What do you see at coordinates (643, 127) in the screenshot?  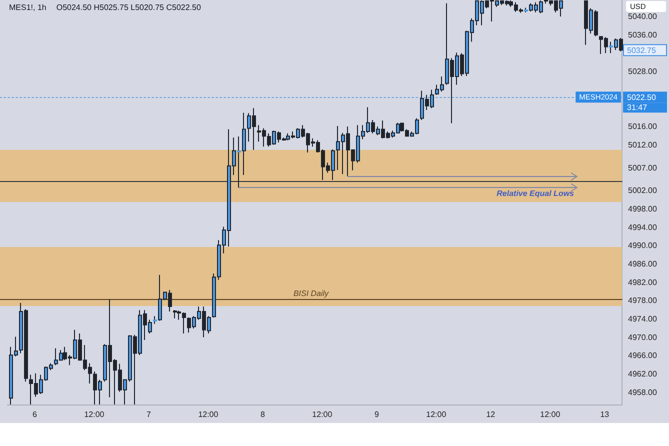 I see `y-tick-label: 5016.00` at bounding box center [643, 127].